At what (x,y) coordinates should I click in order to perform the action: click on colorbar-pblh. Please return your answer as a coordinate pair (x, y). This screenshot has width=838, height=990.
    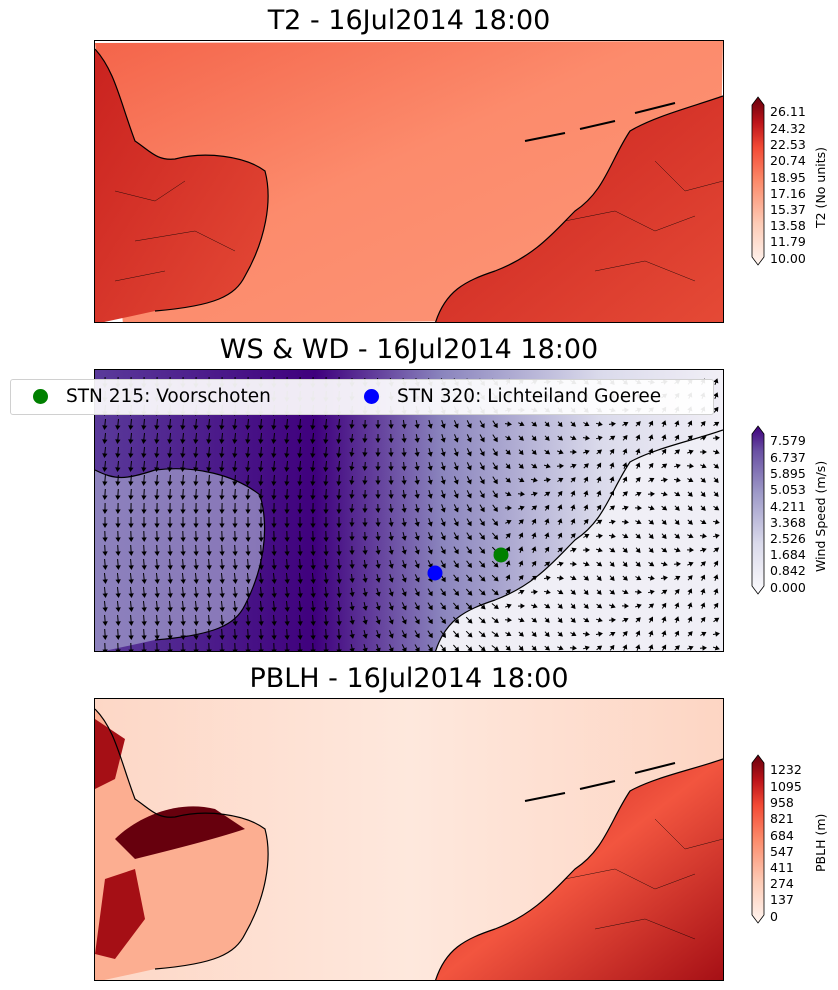
    Looking at the image, I should click on (758, 839).